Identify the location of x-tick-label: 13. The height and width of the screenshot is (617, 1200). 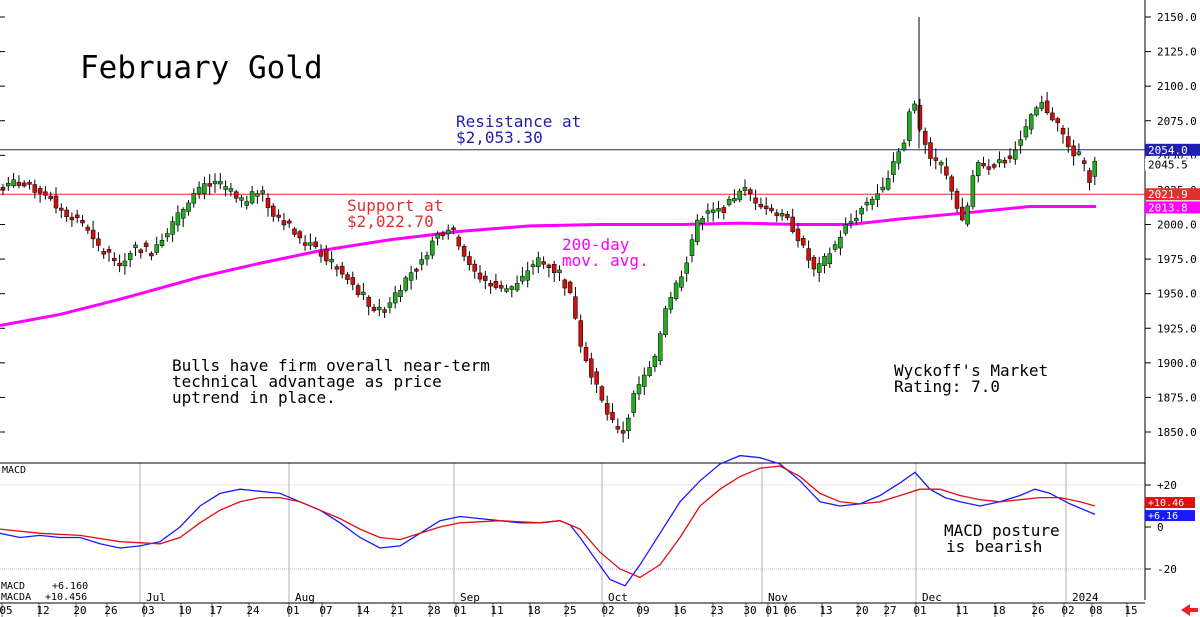
(825, 610).